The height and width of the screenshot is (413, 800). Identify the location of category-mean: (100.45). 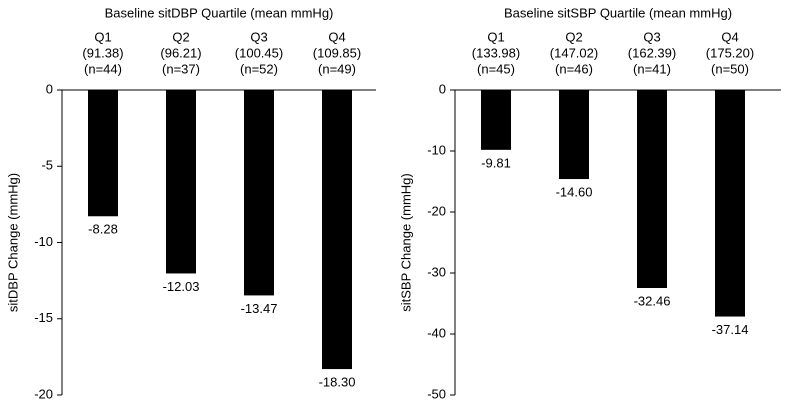
(259, 52).